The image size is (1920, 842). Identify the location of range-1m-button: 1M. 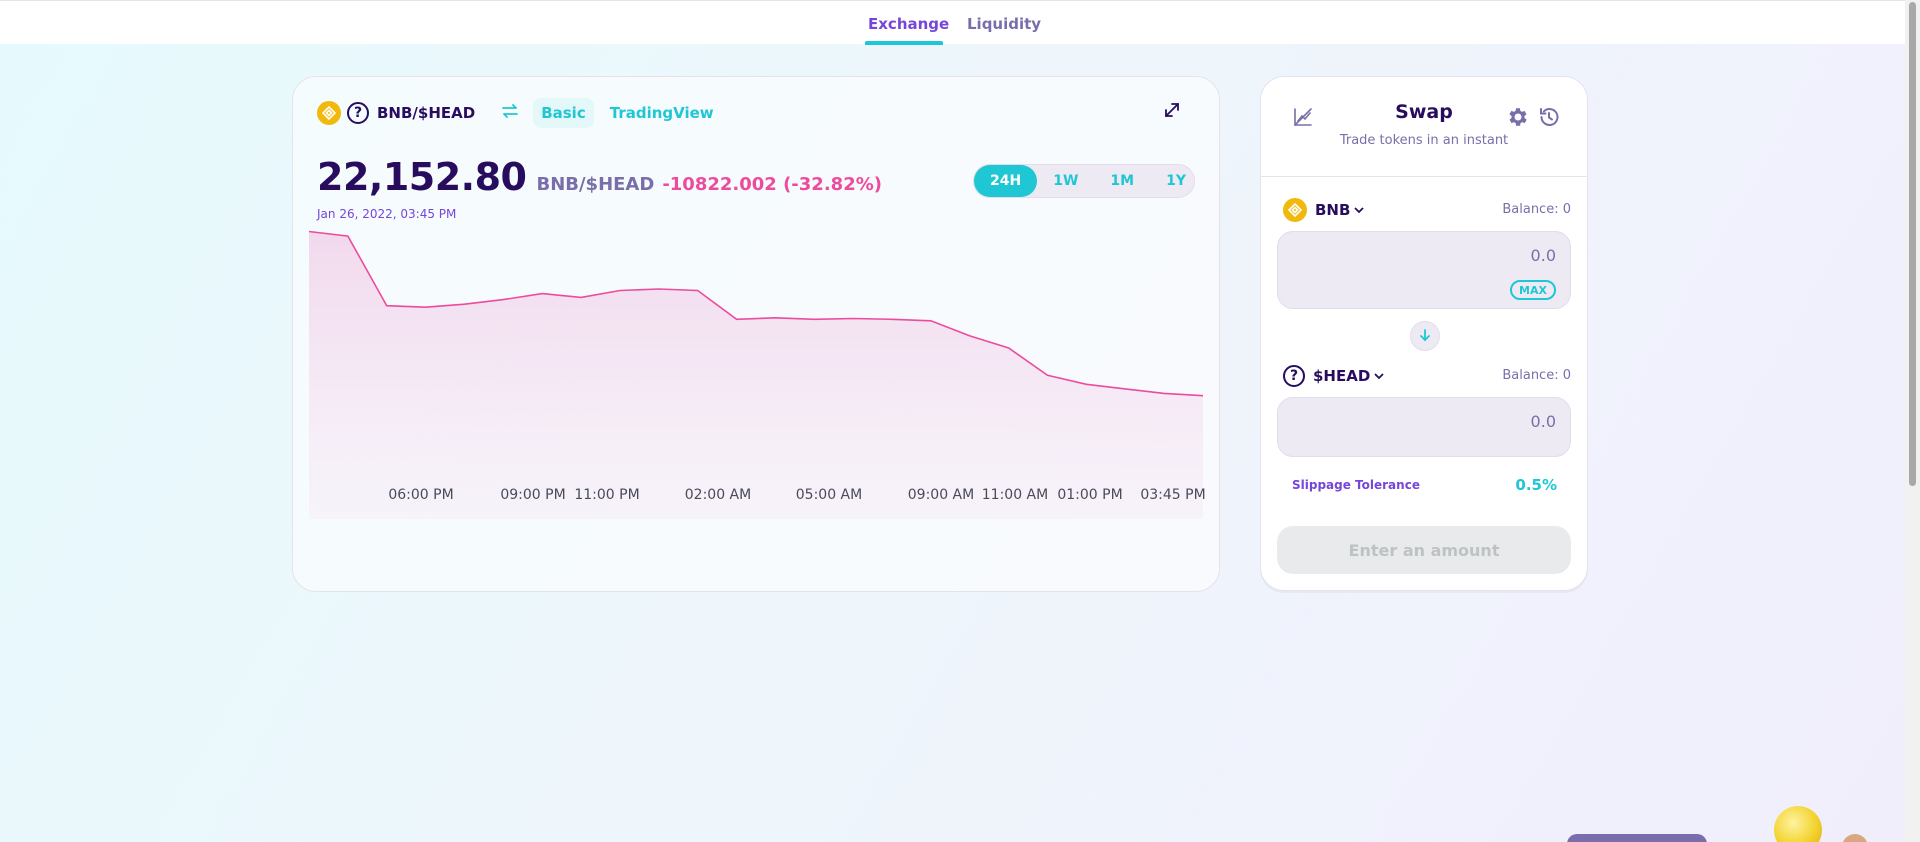
(1122, 181).